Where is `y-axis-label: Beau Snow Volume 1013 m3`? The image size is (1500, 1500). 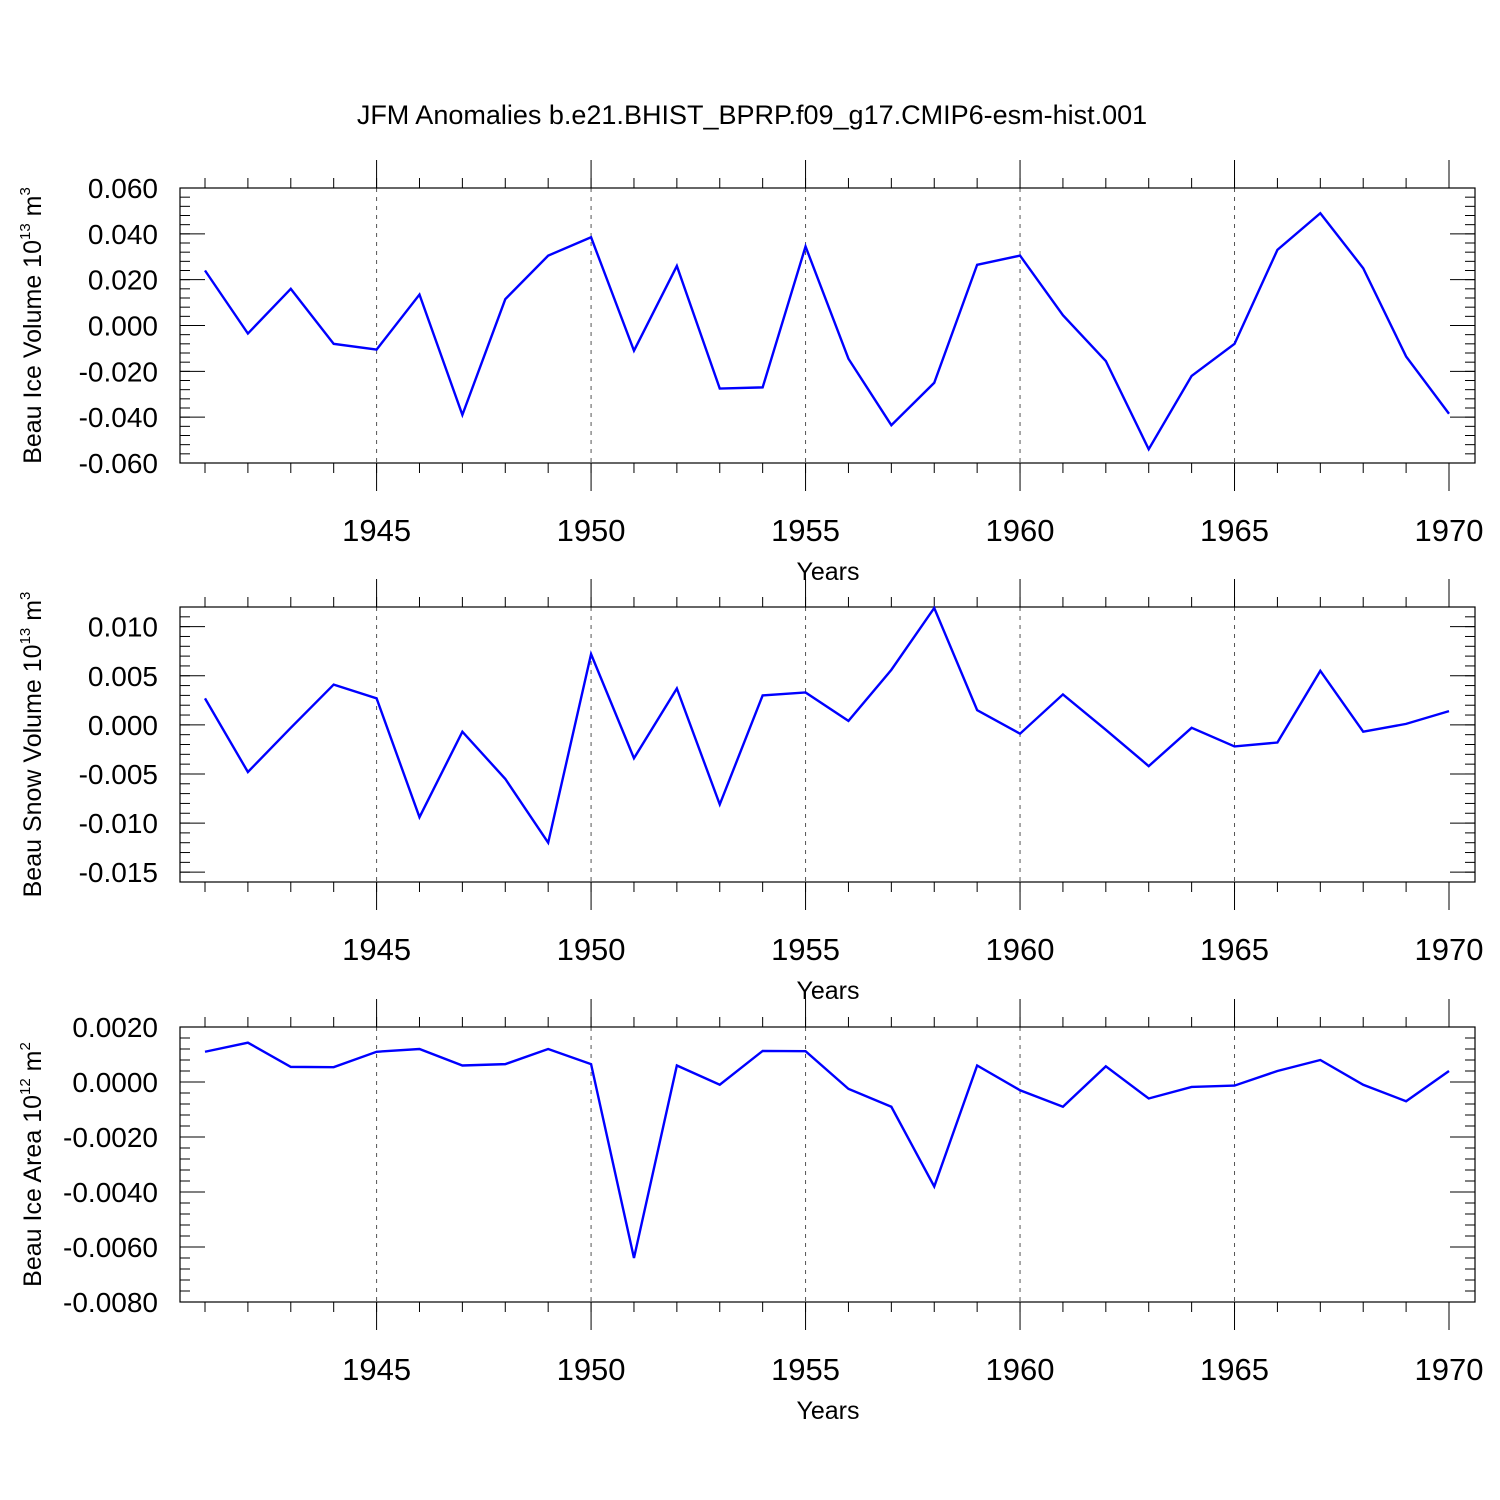 y-axis-label: Beau Snow Volume 1013 m3 is located at coordinates (32, 745).